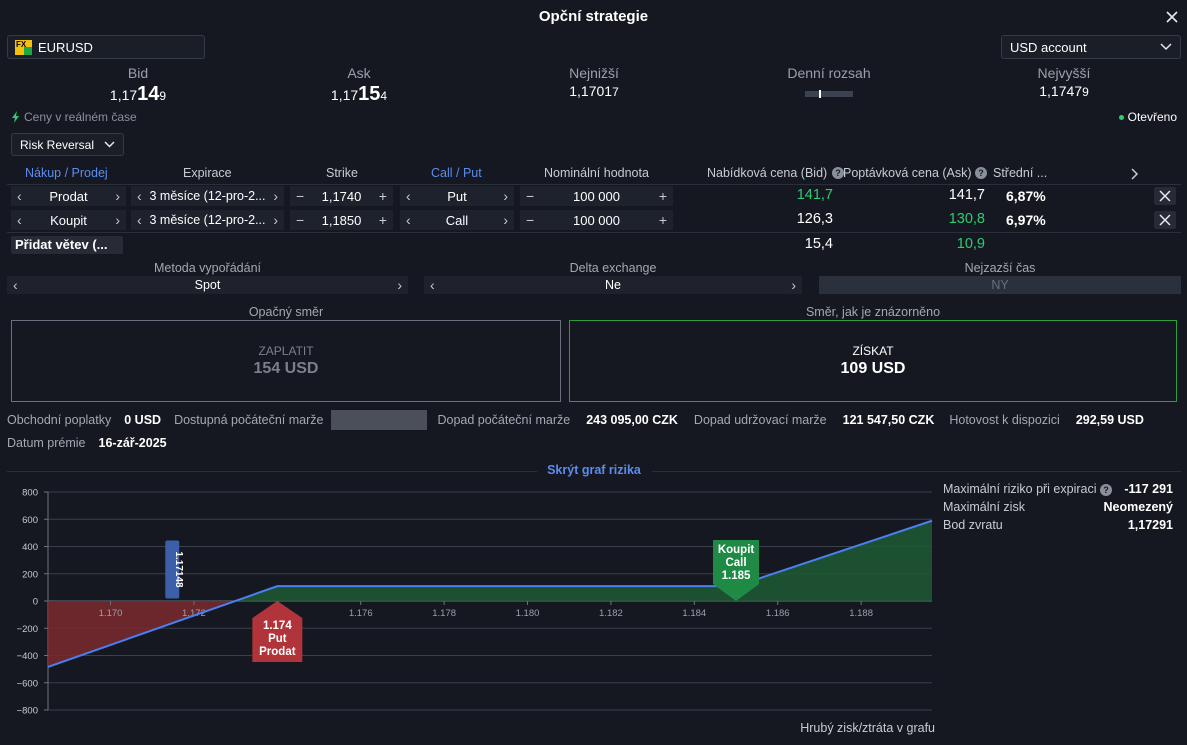 The width and height of the screenshot is (1187, 745). Describe the element at coordinates (132, 443) in the screenshot. I see `premium-date-value: 16-zář-2025` at that location.